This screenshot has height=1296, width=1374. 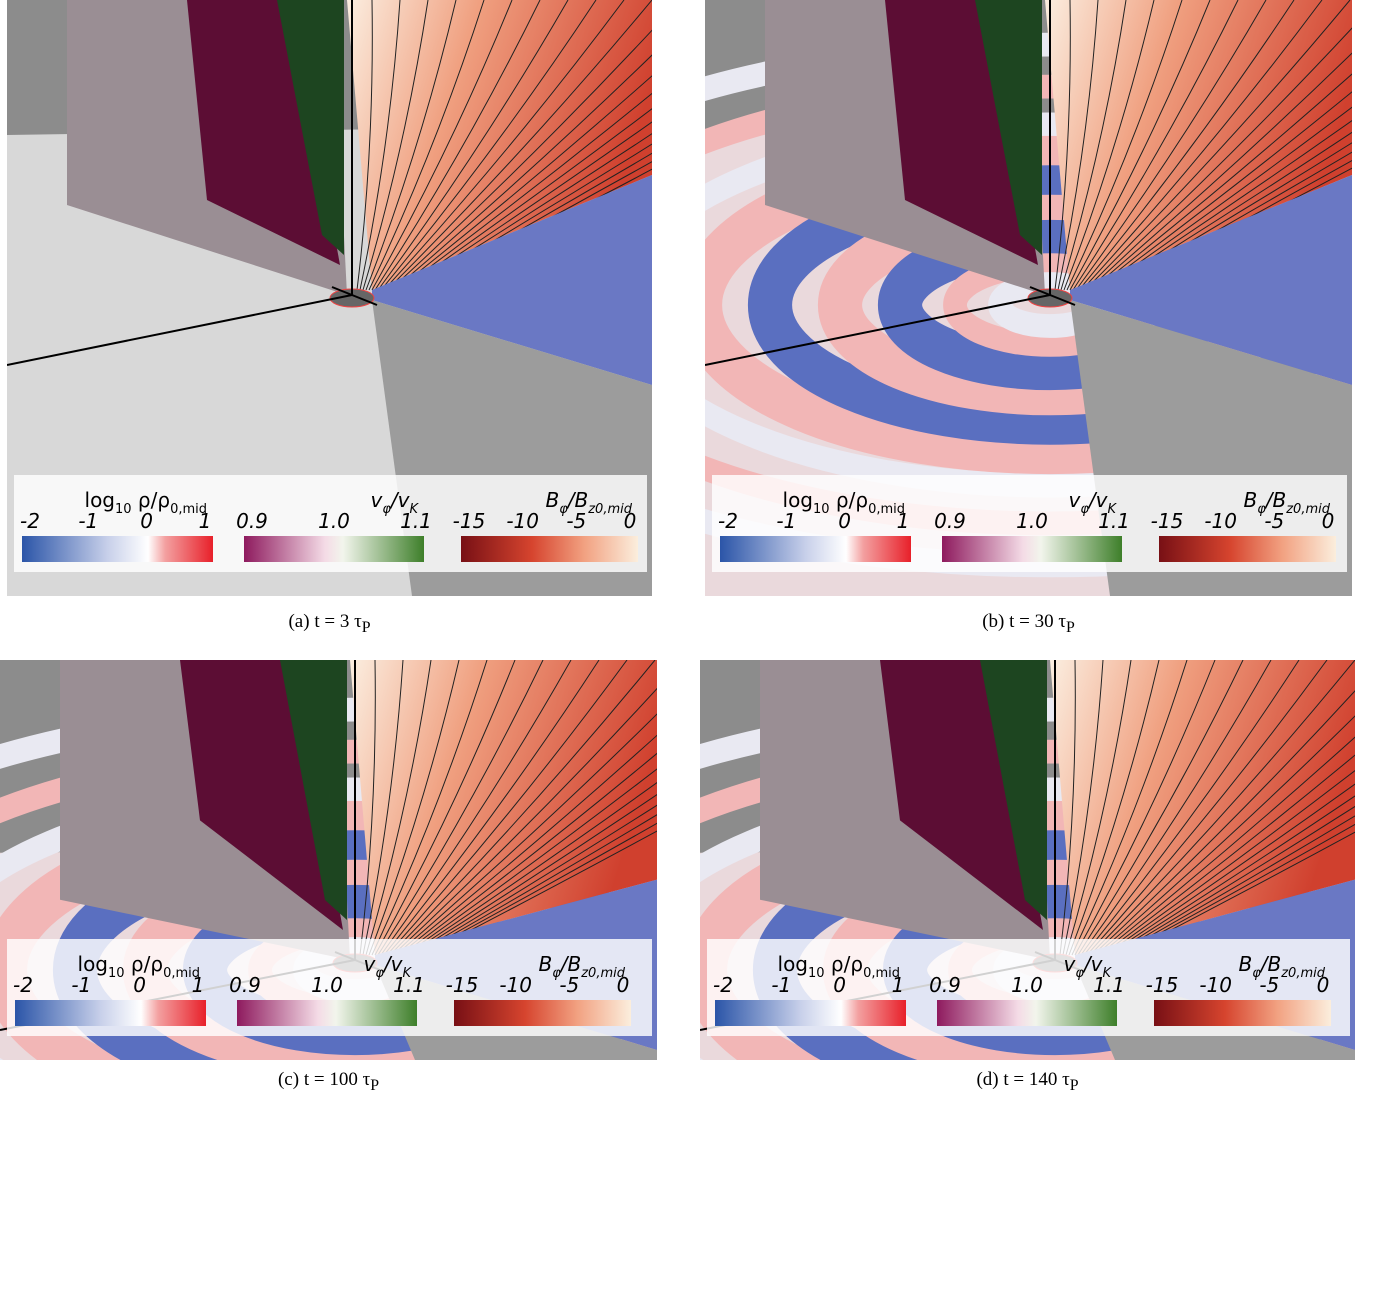 I want to click on colorbar-tick: -2, so click(x=728, y=521).